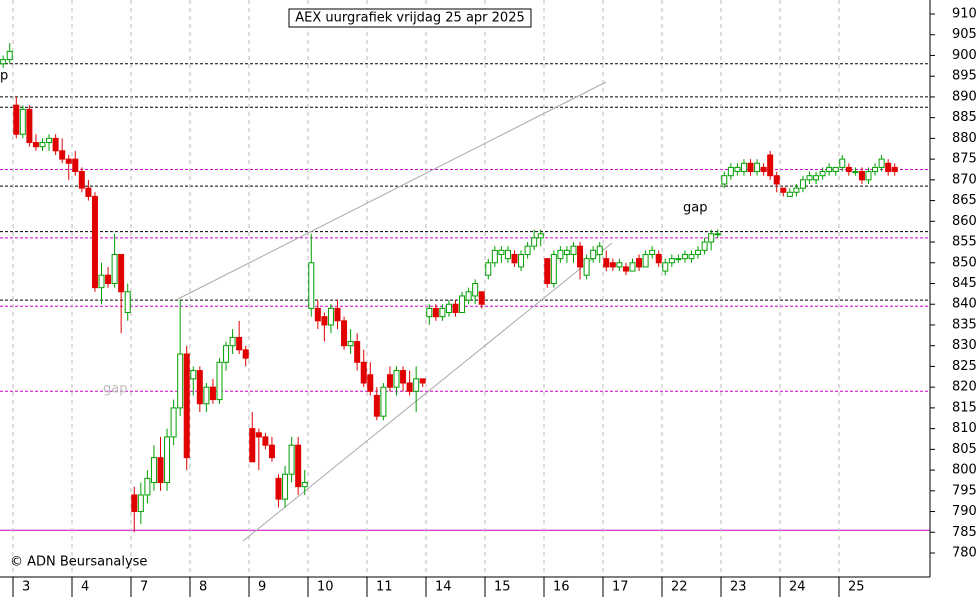  I want to click on y-tick-label: 880, so click(964, 138).